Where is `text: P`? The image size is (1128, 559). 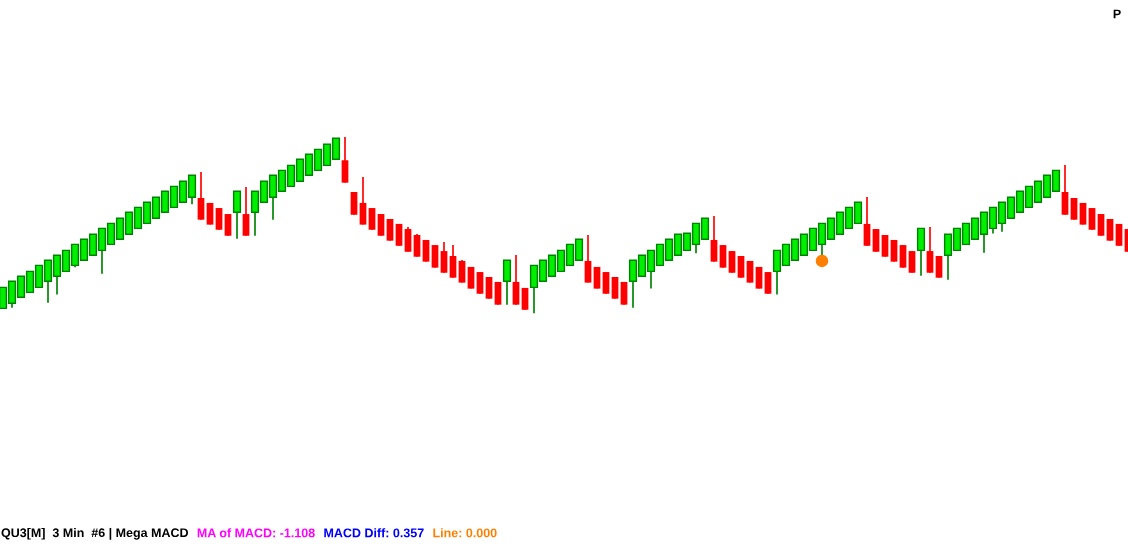
text: P is located at coordinates (1117, 14).